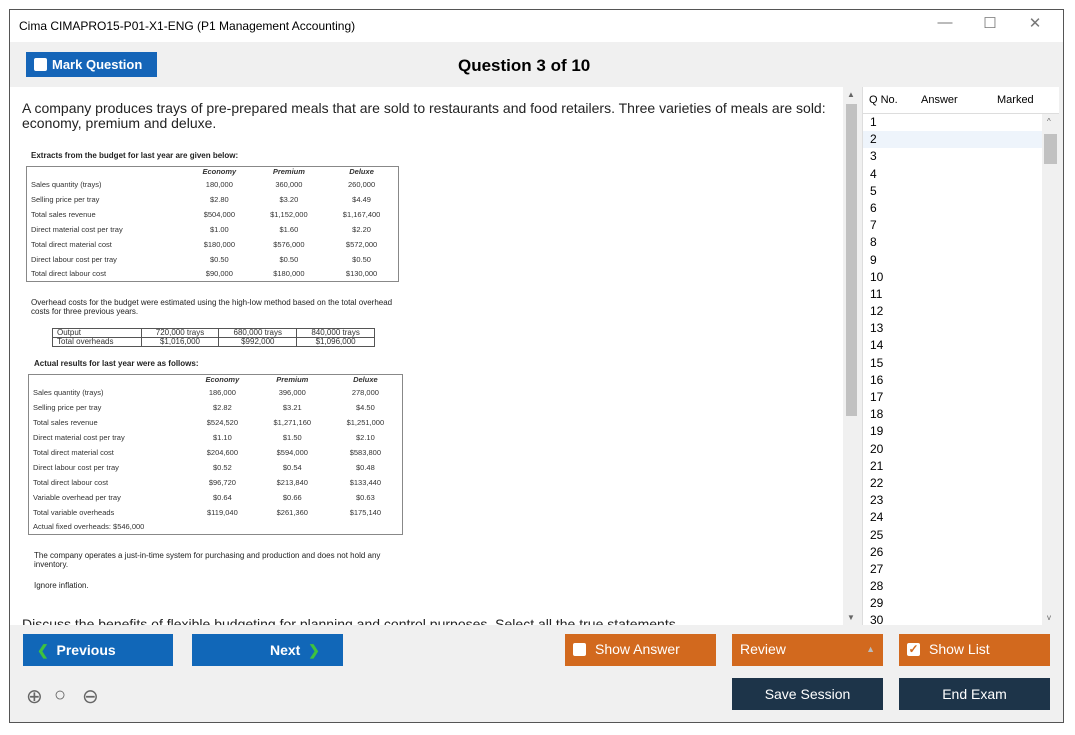 This screenshot has width=1075, height=735. I want to click on list-item: 5, so click(873, 190).